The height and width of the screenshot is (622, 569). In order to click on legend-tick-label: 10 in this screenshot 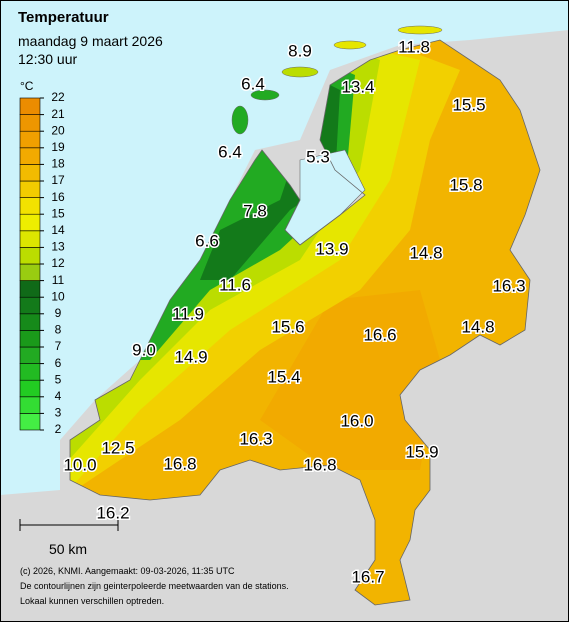, I will do `click(58, 296)`.